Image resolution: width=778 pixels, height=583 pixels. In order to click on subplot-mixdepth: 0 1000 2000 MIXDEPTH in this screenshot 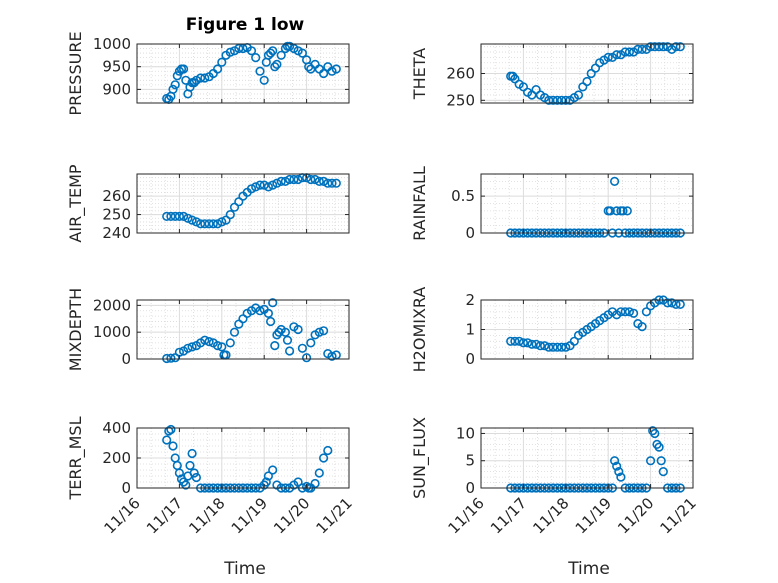, I will do `click(208, 329)`.